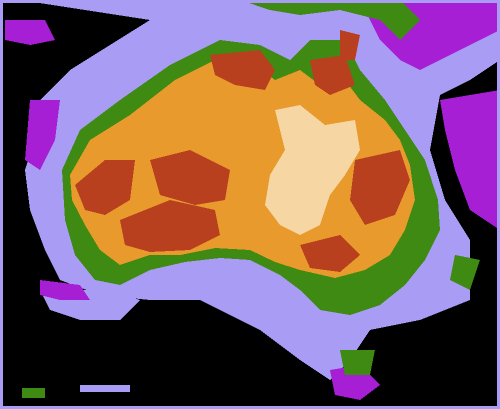  I want to click on upland-pilbara, so click(105, 187).